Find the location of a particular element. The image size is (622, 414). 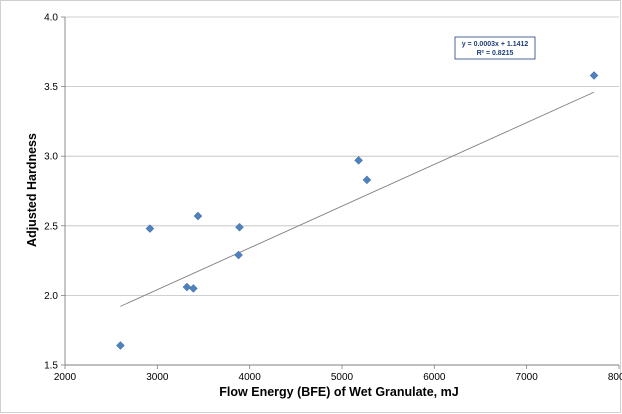

x-tick-label: 5000 is located at coordinates (342, 377).